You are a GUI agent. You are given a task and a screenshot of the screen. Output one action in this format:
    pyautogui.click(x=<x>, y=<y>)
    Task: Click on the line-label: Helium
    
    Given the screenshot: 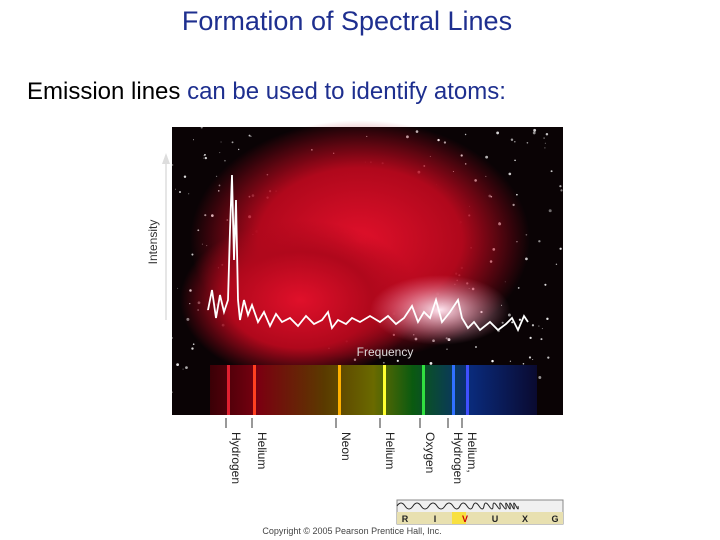 What is the action you would take?
    pyautogui.click(x=262, y=450)
    